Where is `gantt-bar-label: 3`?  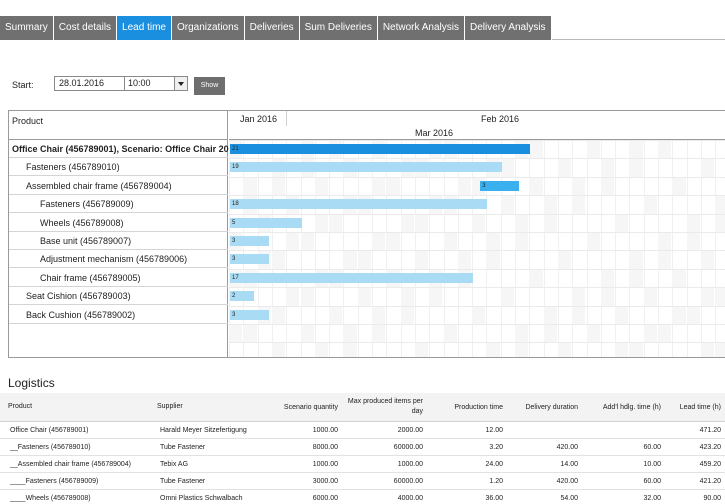 gantt-bar-label: 3 is located at coordinates (484, 185).